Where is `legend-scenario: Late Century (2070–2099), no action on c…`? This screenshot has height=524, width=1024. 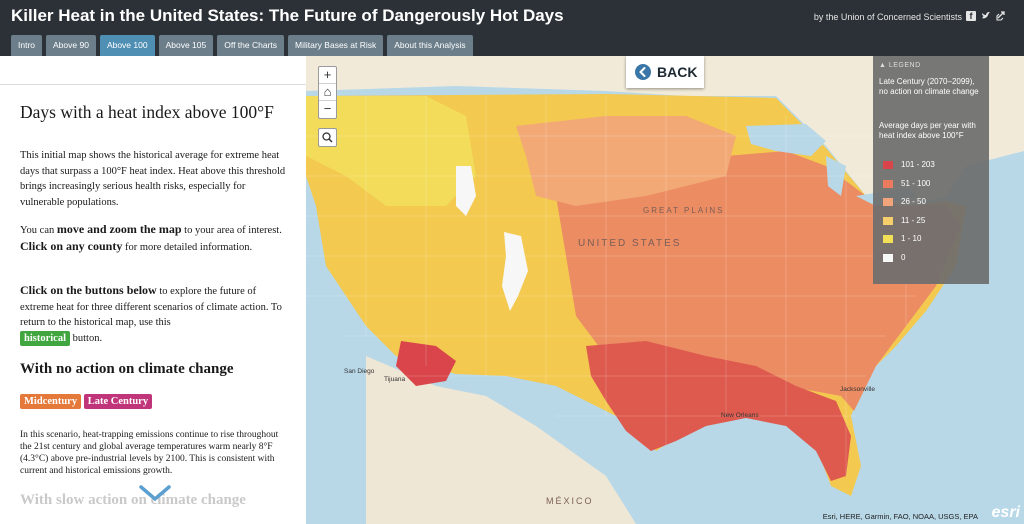
legend-scenario: Late Century (2070–2099), no action on c… is located at coordinates (929, 86).